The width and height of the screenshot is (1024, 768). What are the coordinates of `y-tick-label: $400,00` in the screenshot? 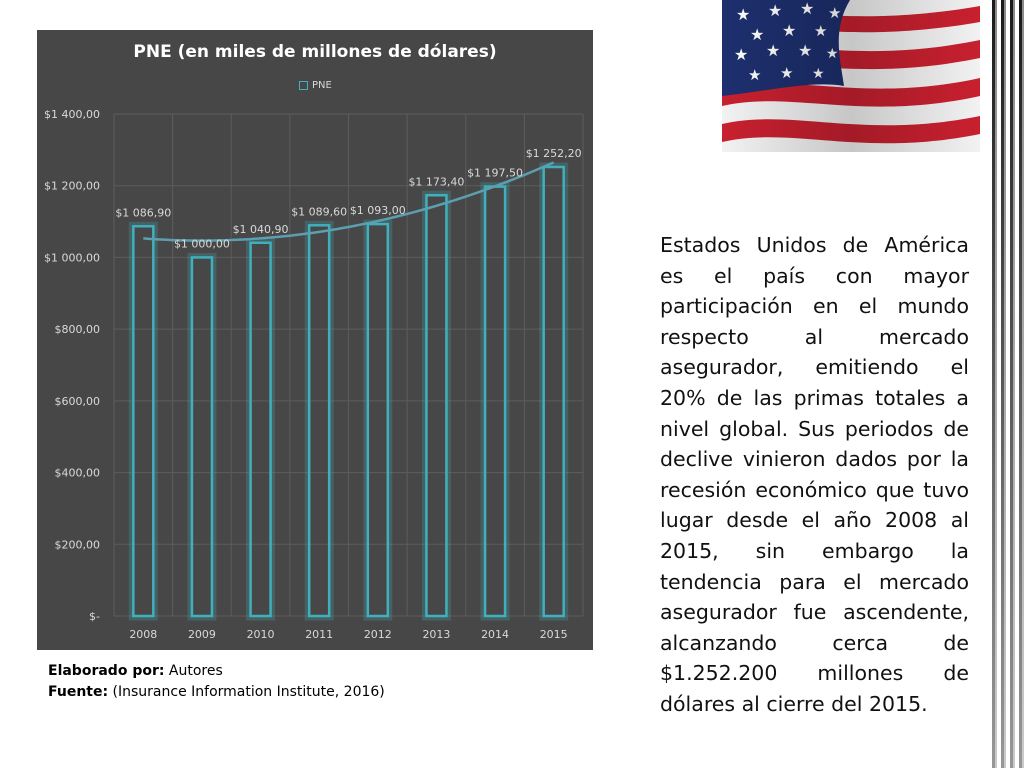 It's located at (78, 473).